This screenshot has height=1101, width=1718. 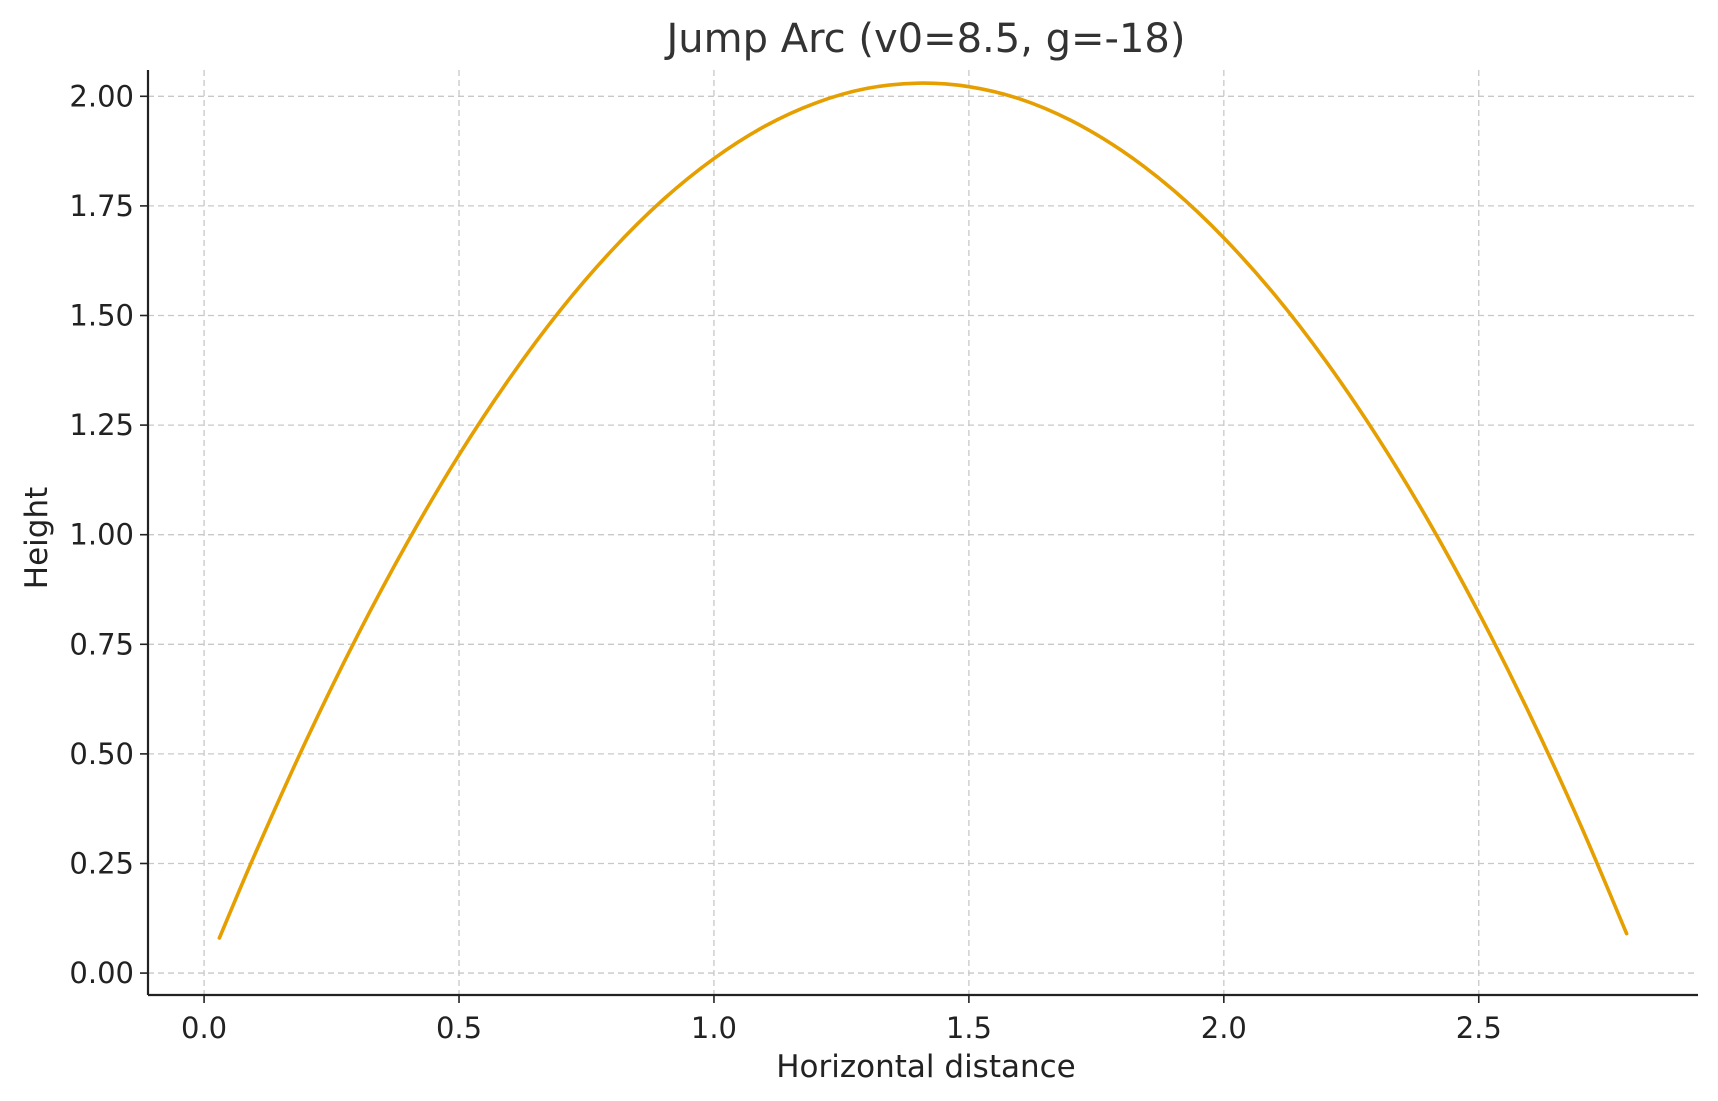 I want to click on y-tick-label: 0.00, so click(x=101, y=973).